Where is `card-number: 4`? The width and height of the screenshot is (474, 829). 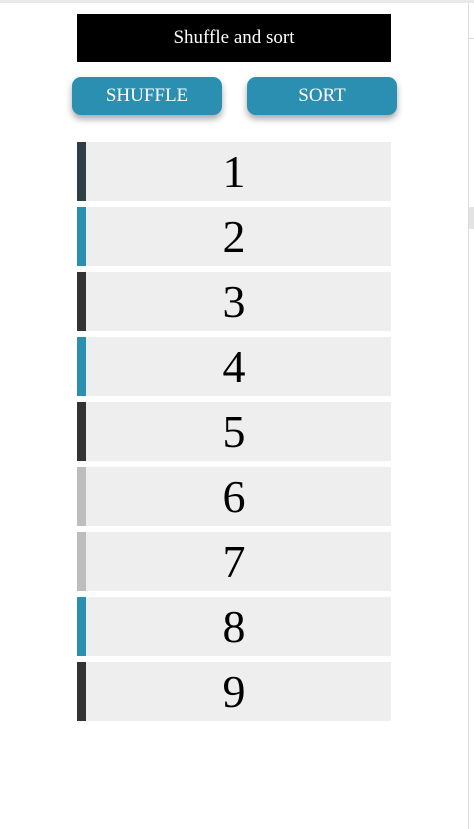
card-number: 4 is located at coordinates (234, 366).